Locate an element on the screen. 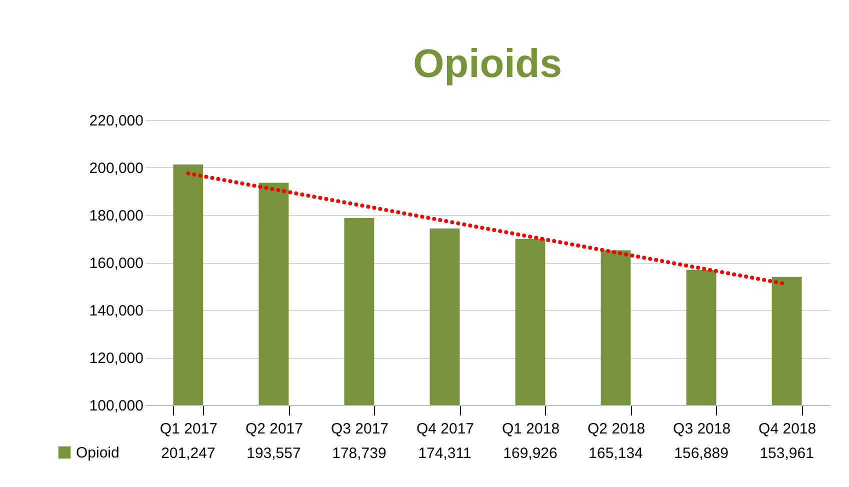 Image resolution: width=849 pixels, height=487 pixels. y-tick-label: 160,000 is located at coordinates (116, 263).